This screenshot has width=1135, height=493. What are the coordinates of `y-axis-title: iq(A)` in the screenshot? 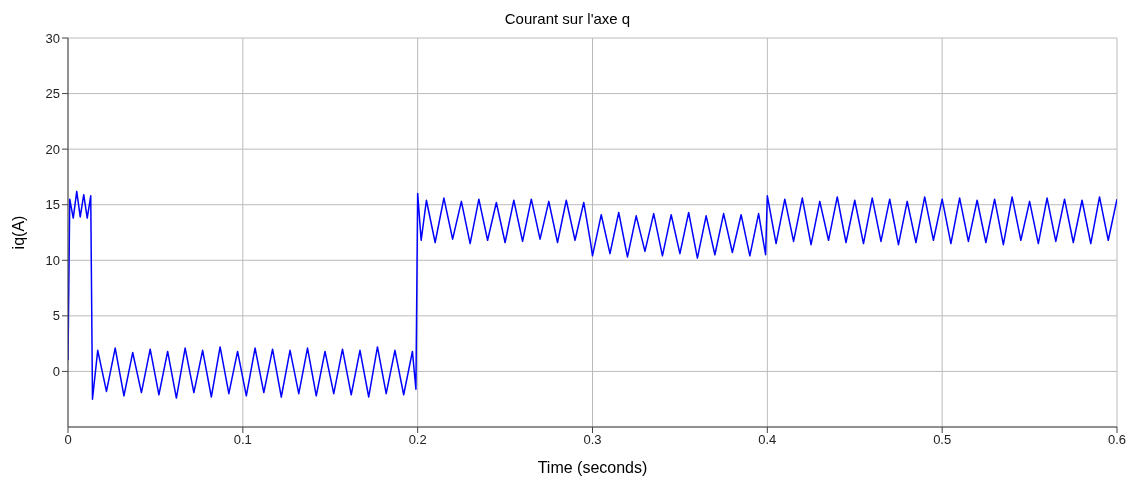 It's located at (18, 232).